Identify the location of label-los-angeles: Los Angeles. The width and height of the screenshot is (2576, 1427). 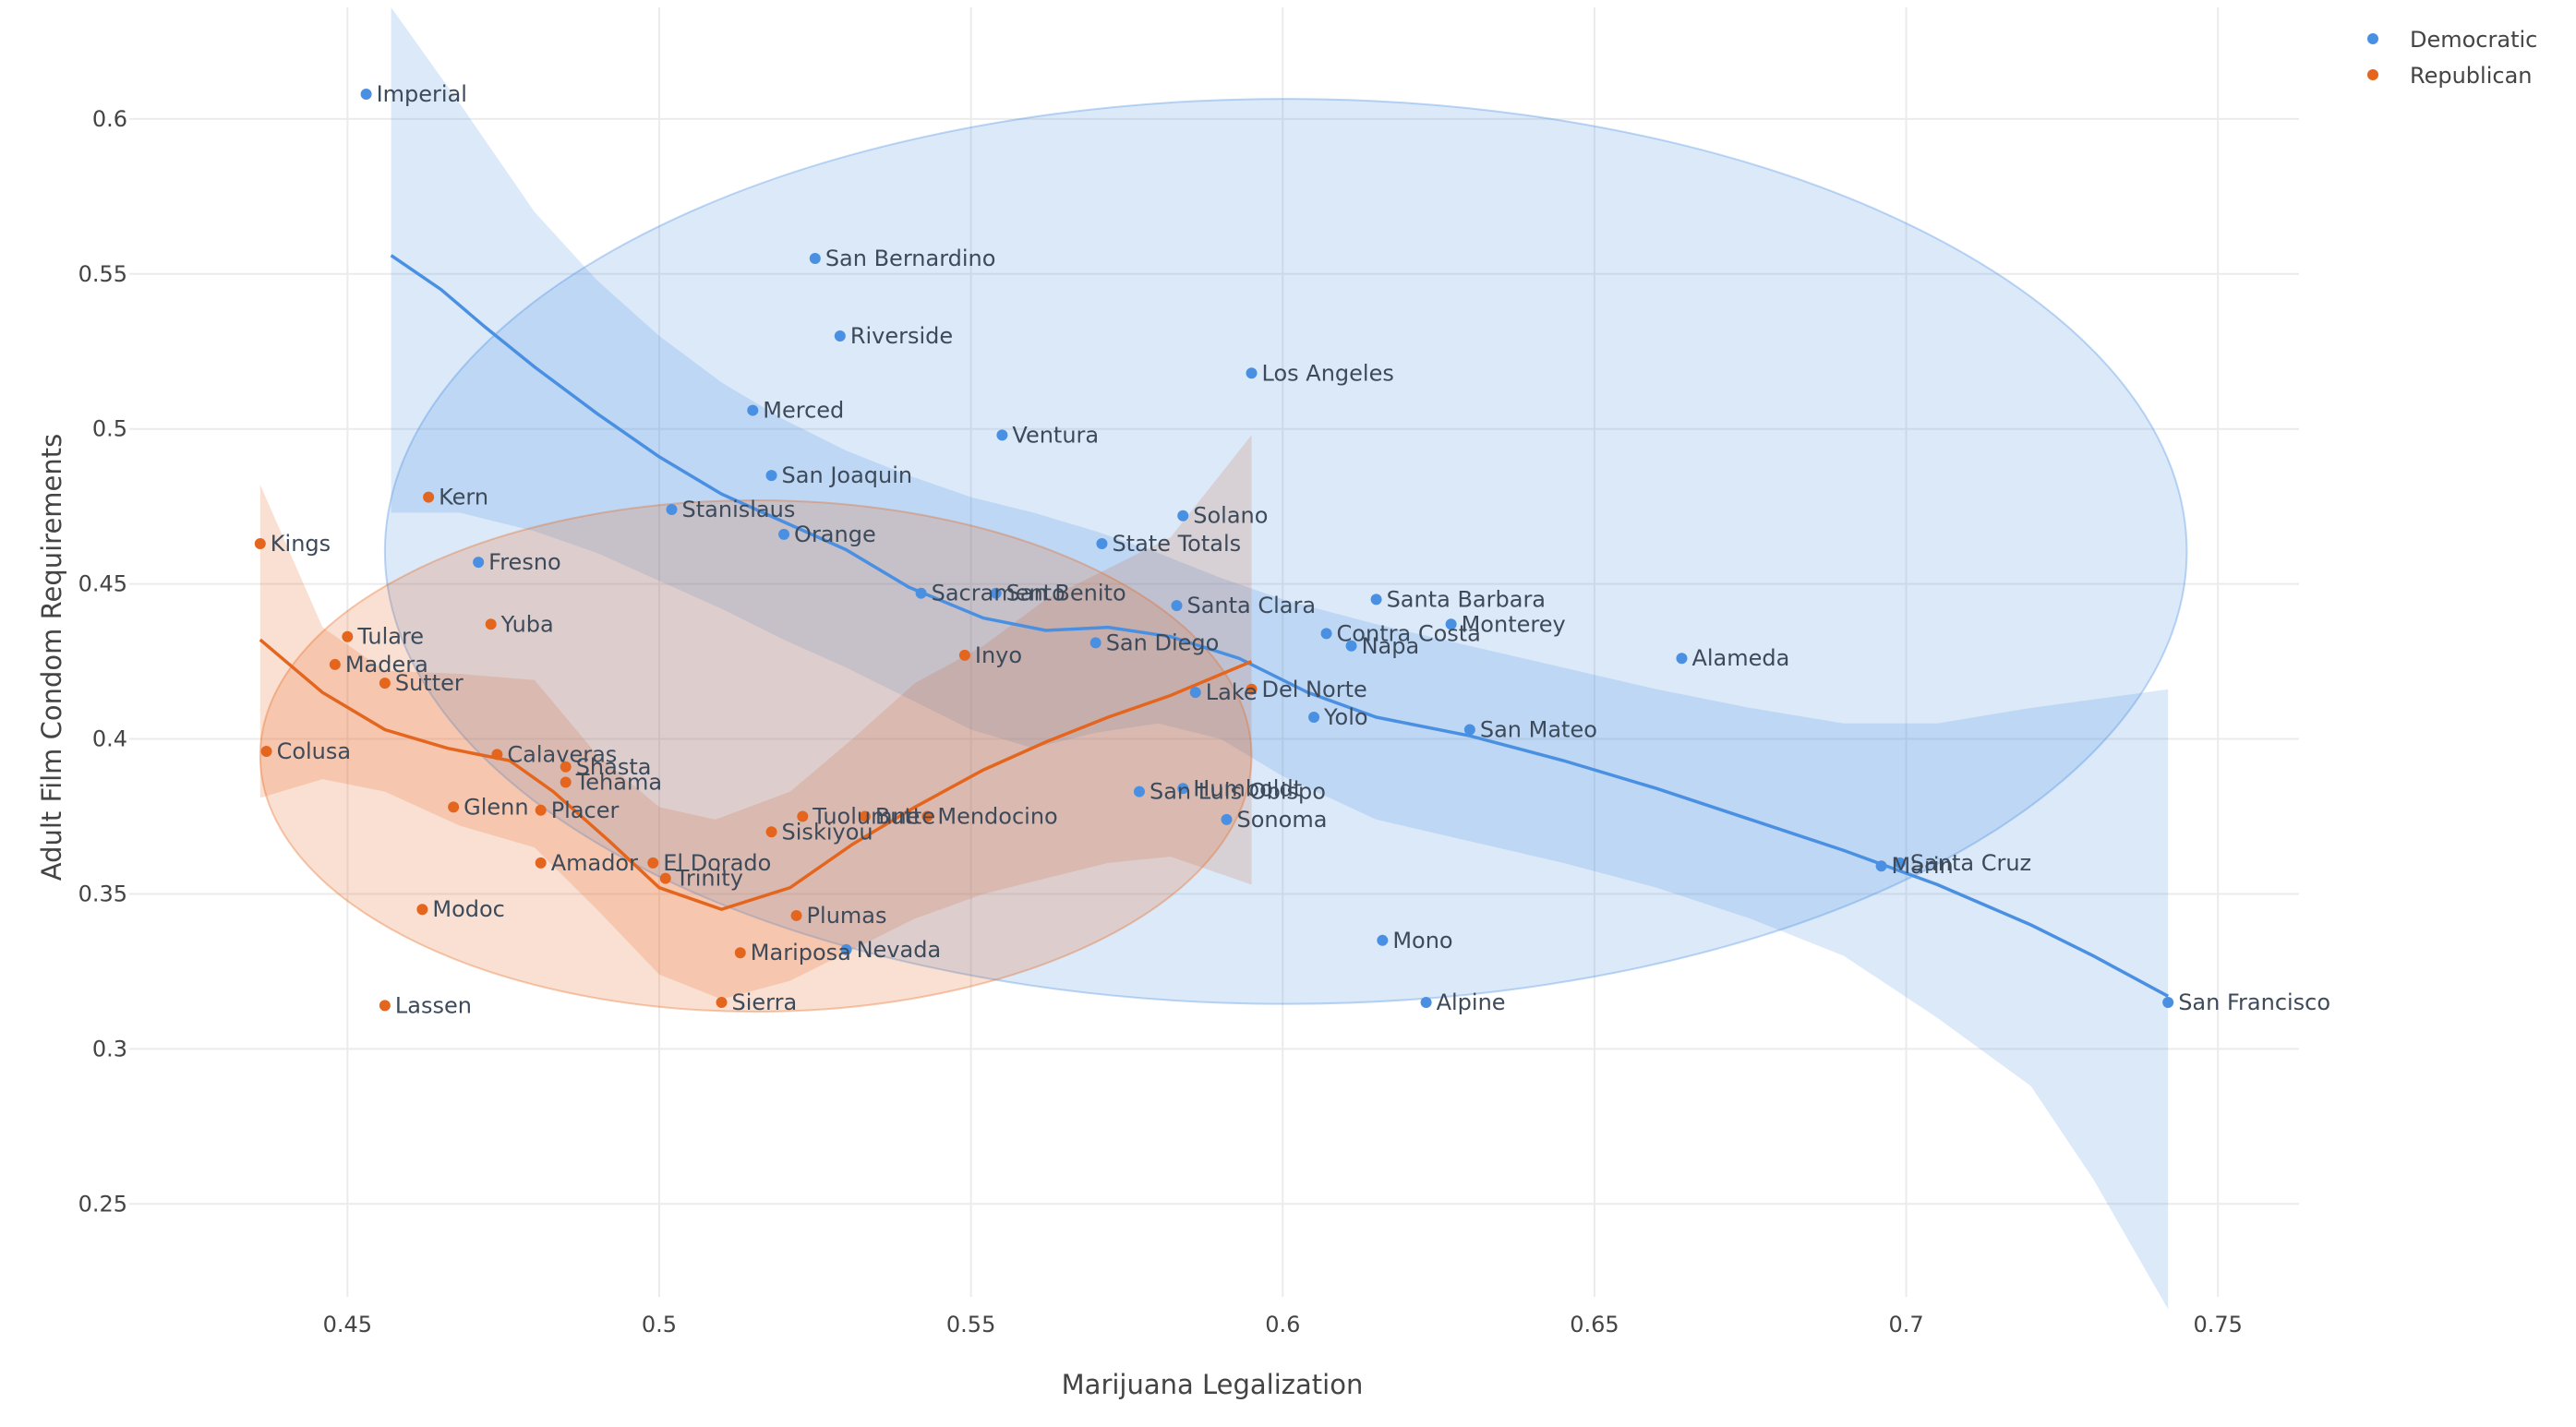
(1328, 373).